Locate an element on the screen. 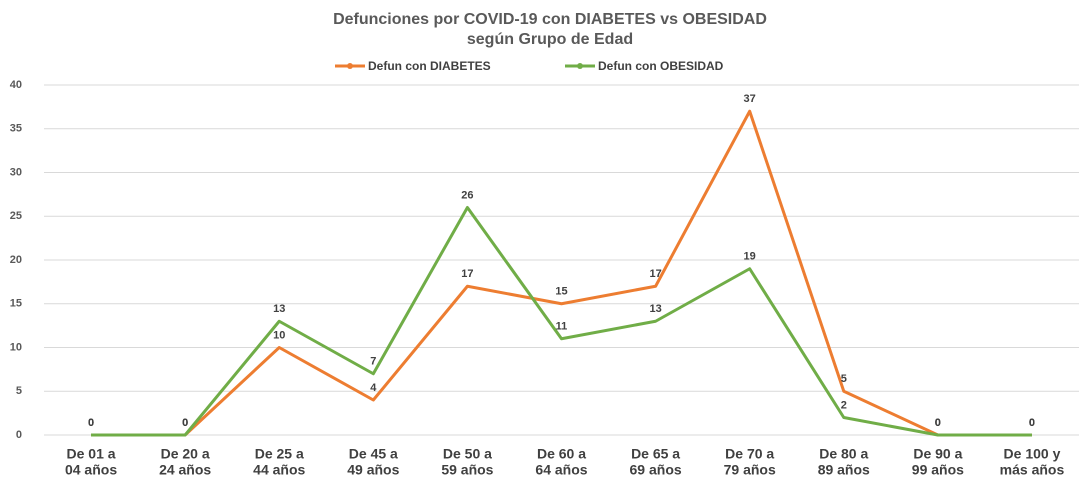 This screenshot has height=479, width=1084. data-label: 37 is located at coordinates (750, 99).